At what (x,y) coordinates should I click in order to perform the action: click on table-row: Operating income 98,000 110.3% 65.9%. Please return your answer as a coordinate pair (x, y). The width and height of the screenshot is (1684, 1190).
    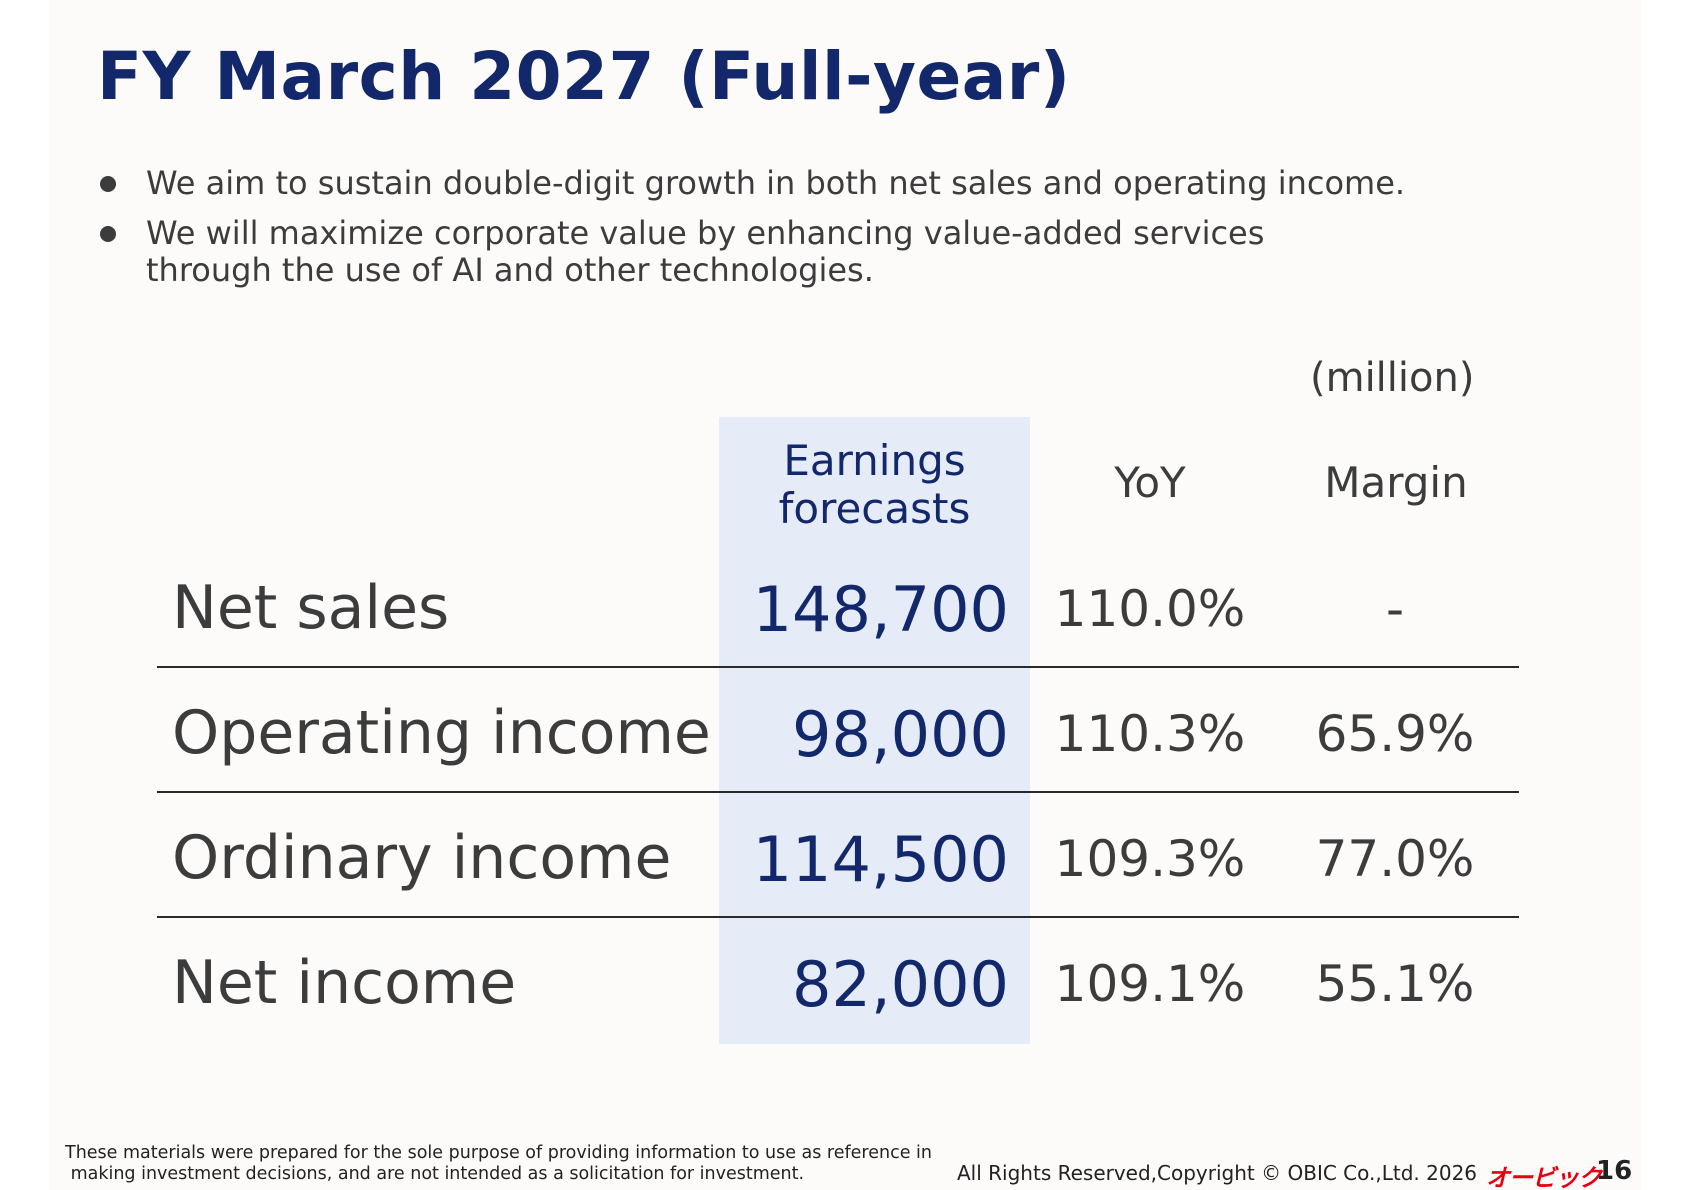
    Looking at the image, I should click on (838, 730).